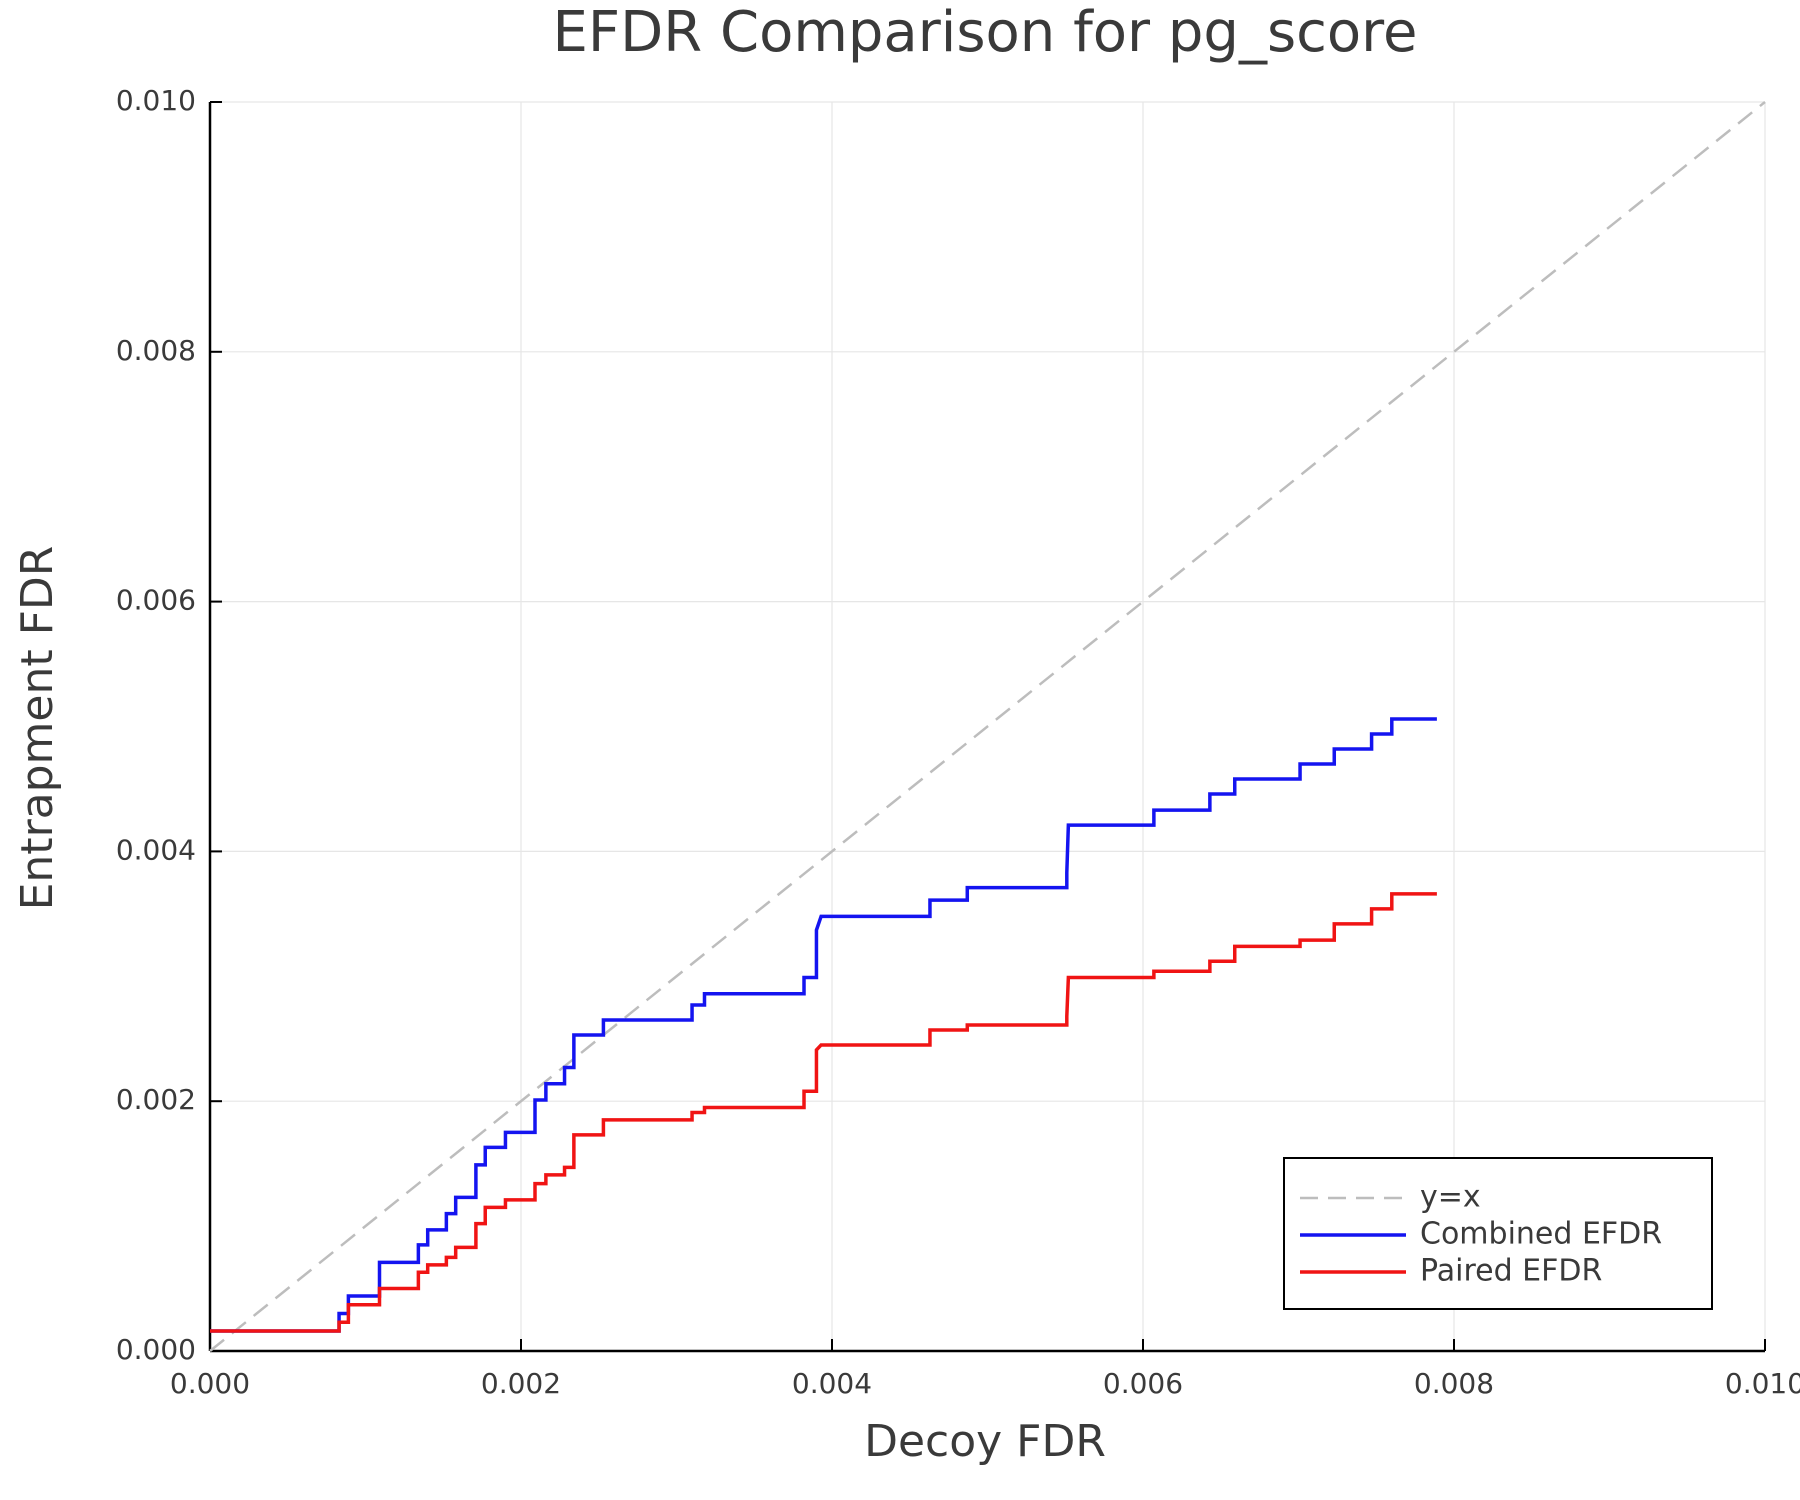 The height and width of the screenshot is (1500, 1800). Describe the element at coordinates (156, 1349) in the screenshot. I see `y-tick-label: 0.000` at that location.